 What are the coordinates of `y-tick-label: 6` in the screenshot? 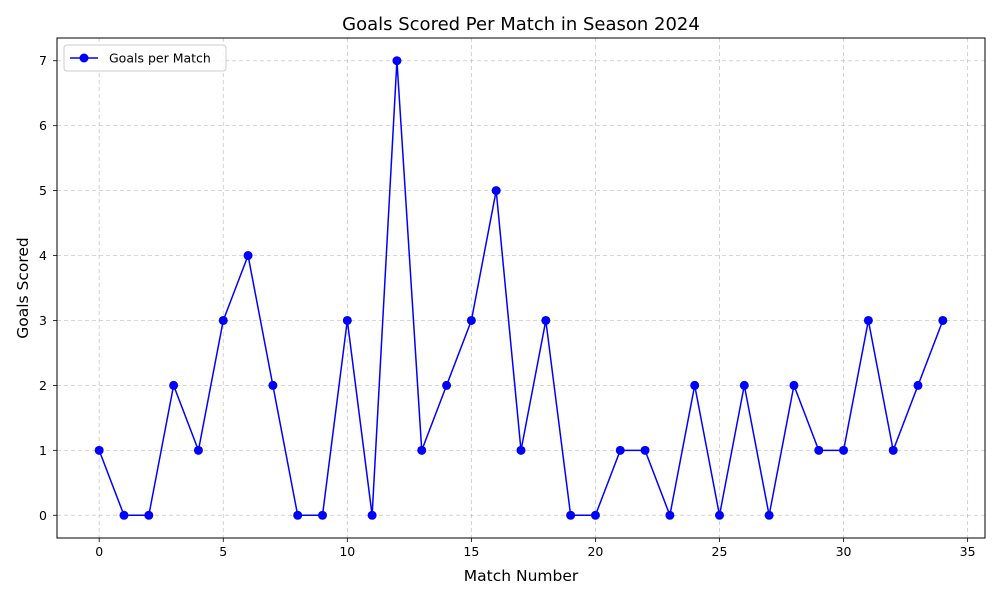 It's located at (43, 125).